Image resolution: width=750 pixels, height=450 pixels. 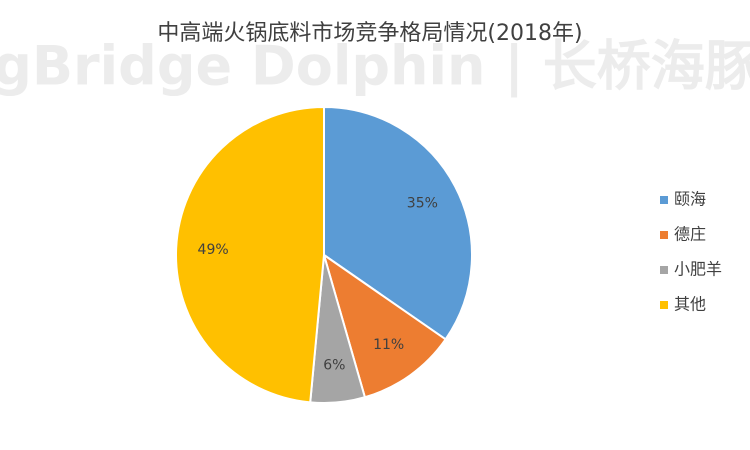 I want to click on data-label: 6%, so click(x=334, y=366).